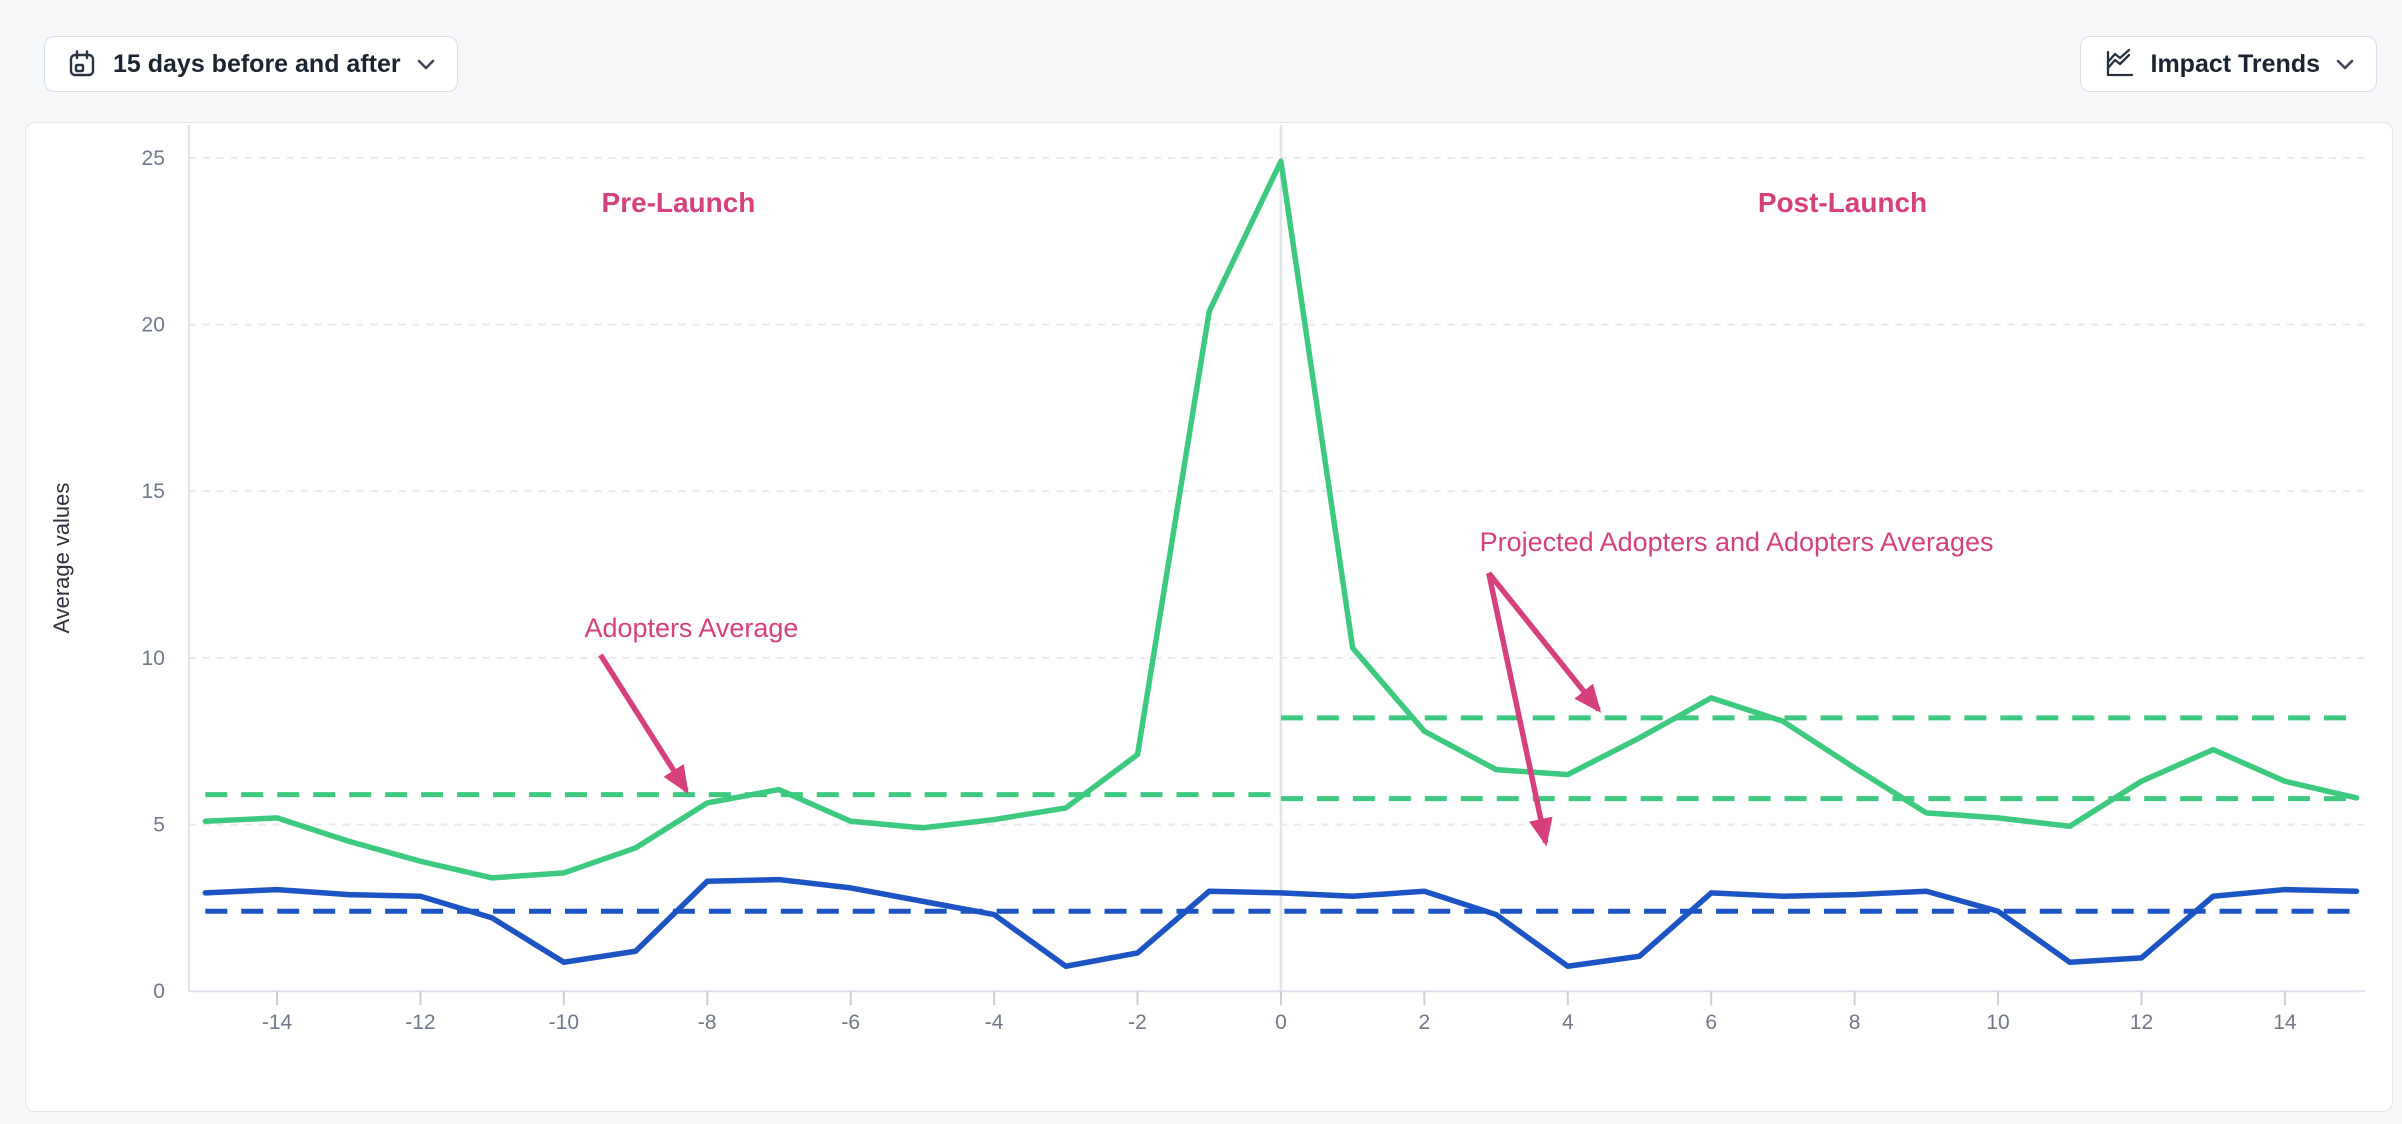 This screenshot has width=2402, height=1124. I want to click on y-tick-label: 0, so click(159, 991).